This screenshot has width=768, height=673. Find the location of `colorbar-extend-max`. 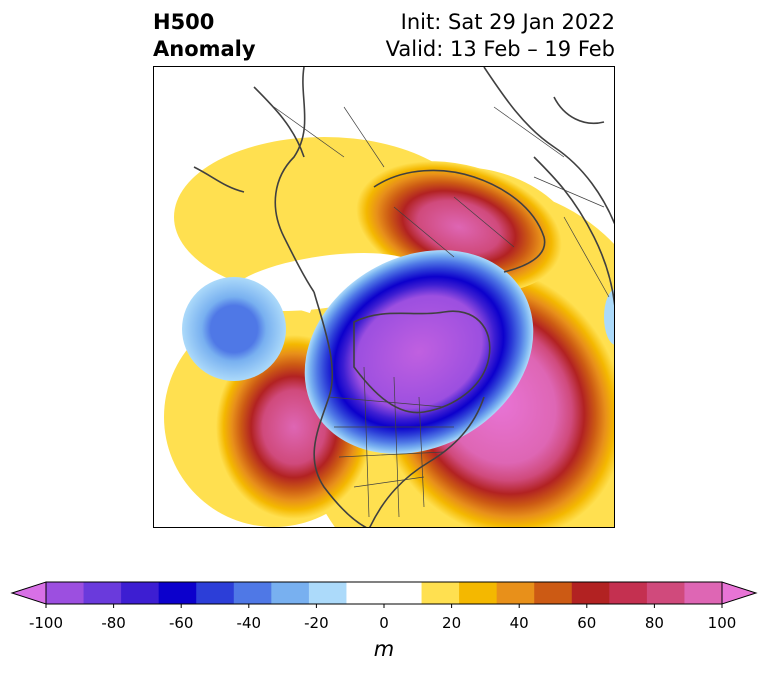

colorbar-extend-max is located at coordinates (739, 593).